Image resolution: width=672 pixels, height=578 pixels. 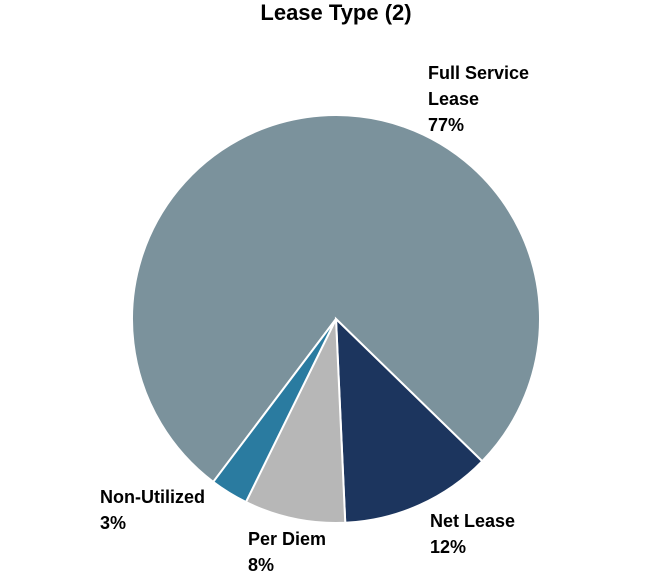 What do you see at coordinates (446, 125) in the screenshot?
I see `value-label: 77%` at bounding box center [446, 125].